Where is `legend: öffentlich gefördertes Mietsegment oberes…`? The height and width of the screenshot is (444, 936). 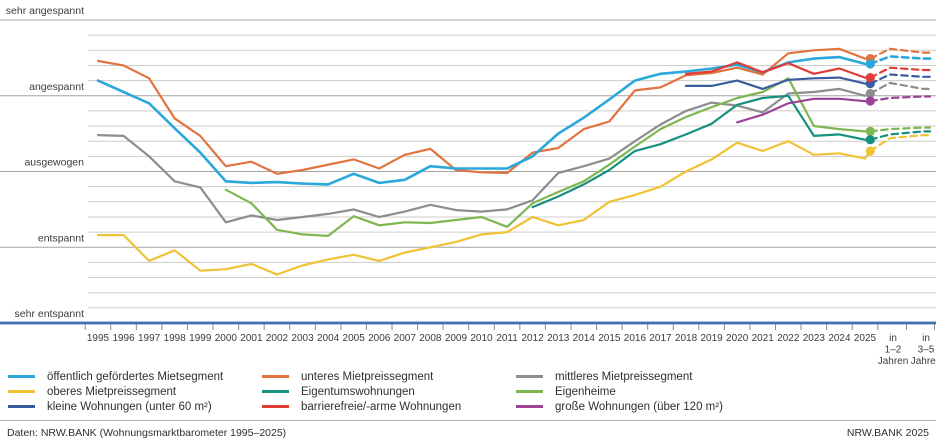 legend: öffentlich gefördertes Mietsegment oberes… is located at coordinates (468, 391).